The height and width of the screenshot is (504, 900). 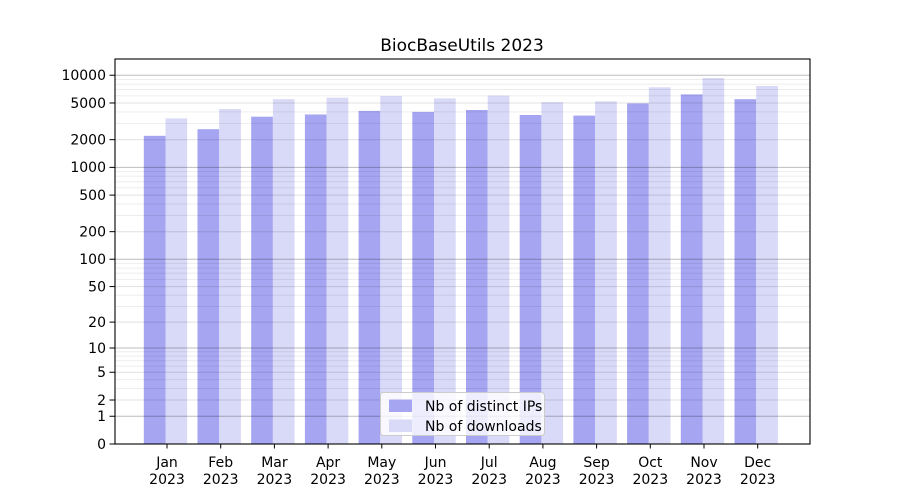 What do you see at coordinates (328, 463) in the screenshot?
I see `x-tick-label-month: Apr` at bounding box center [328, 463].